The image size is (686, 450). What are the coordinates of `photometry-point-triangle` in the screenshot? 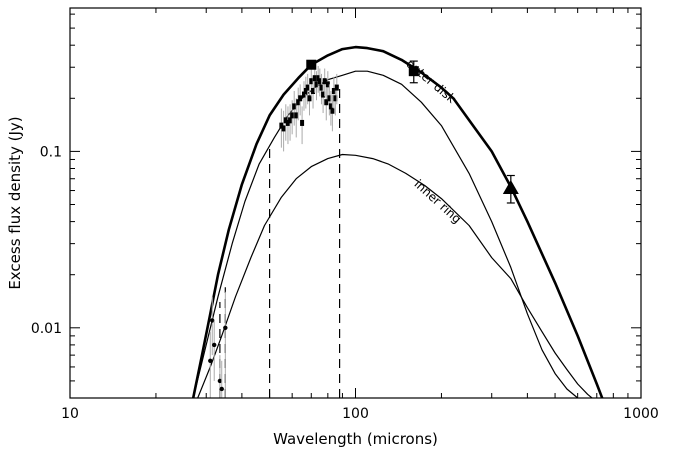 It's located at (510, 187).